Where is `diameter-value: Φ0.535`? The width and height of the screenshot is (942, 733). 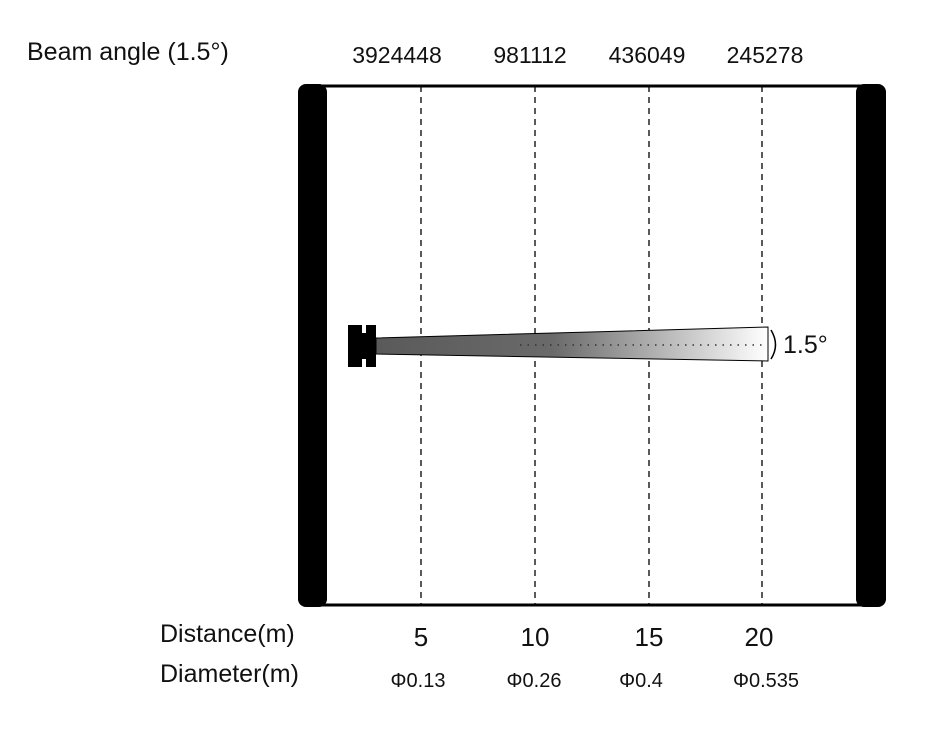
diameter-value: Φ0.535 is located at coordinates (766, 681).